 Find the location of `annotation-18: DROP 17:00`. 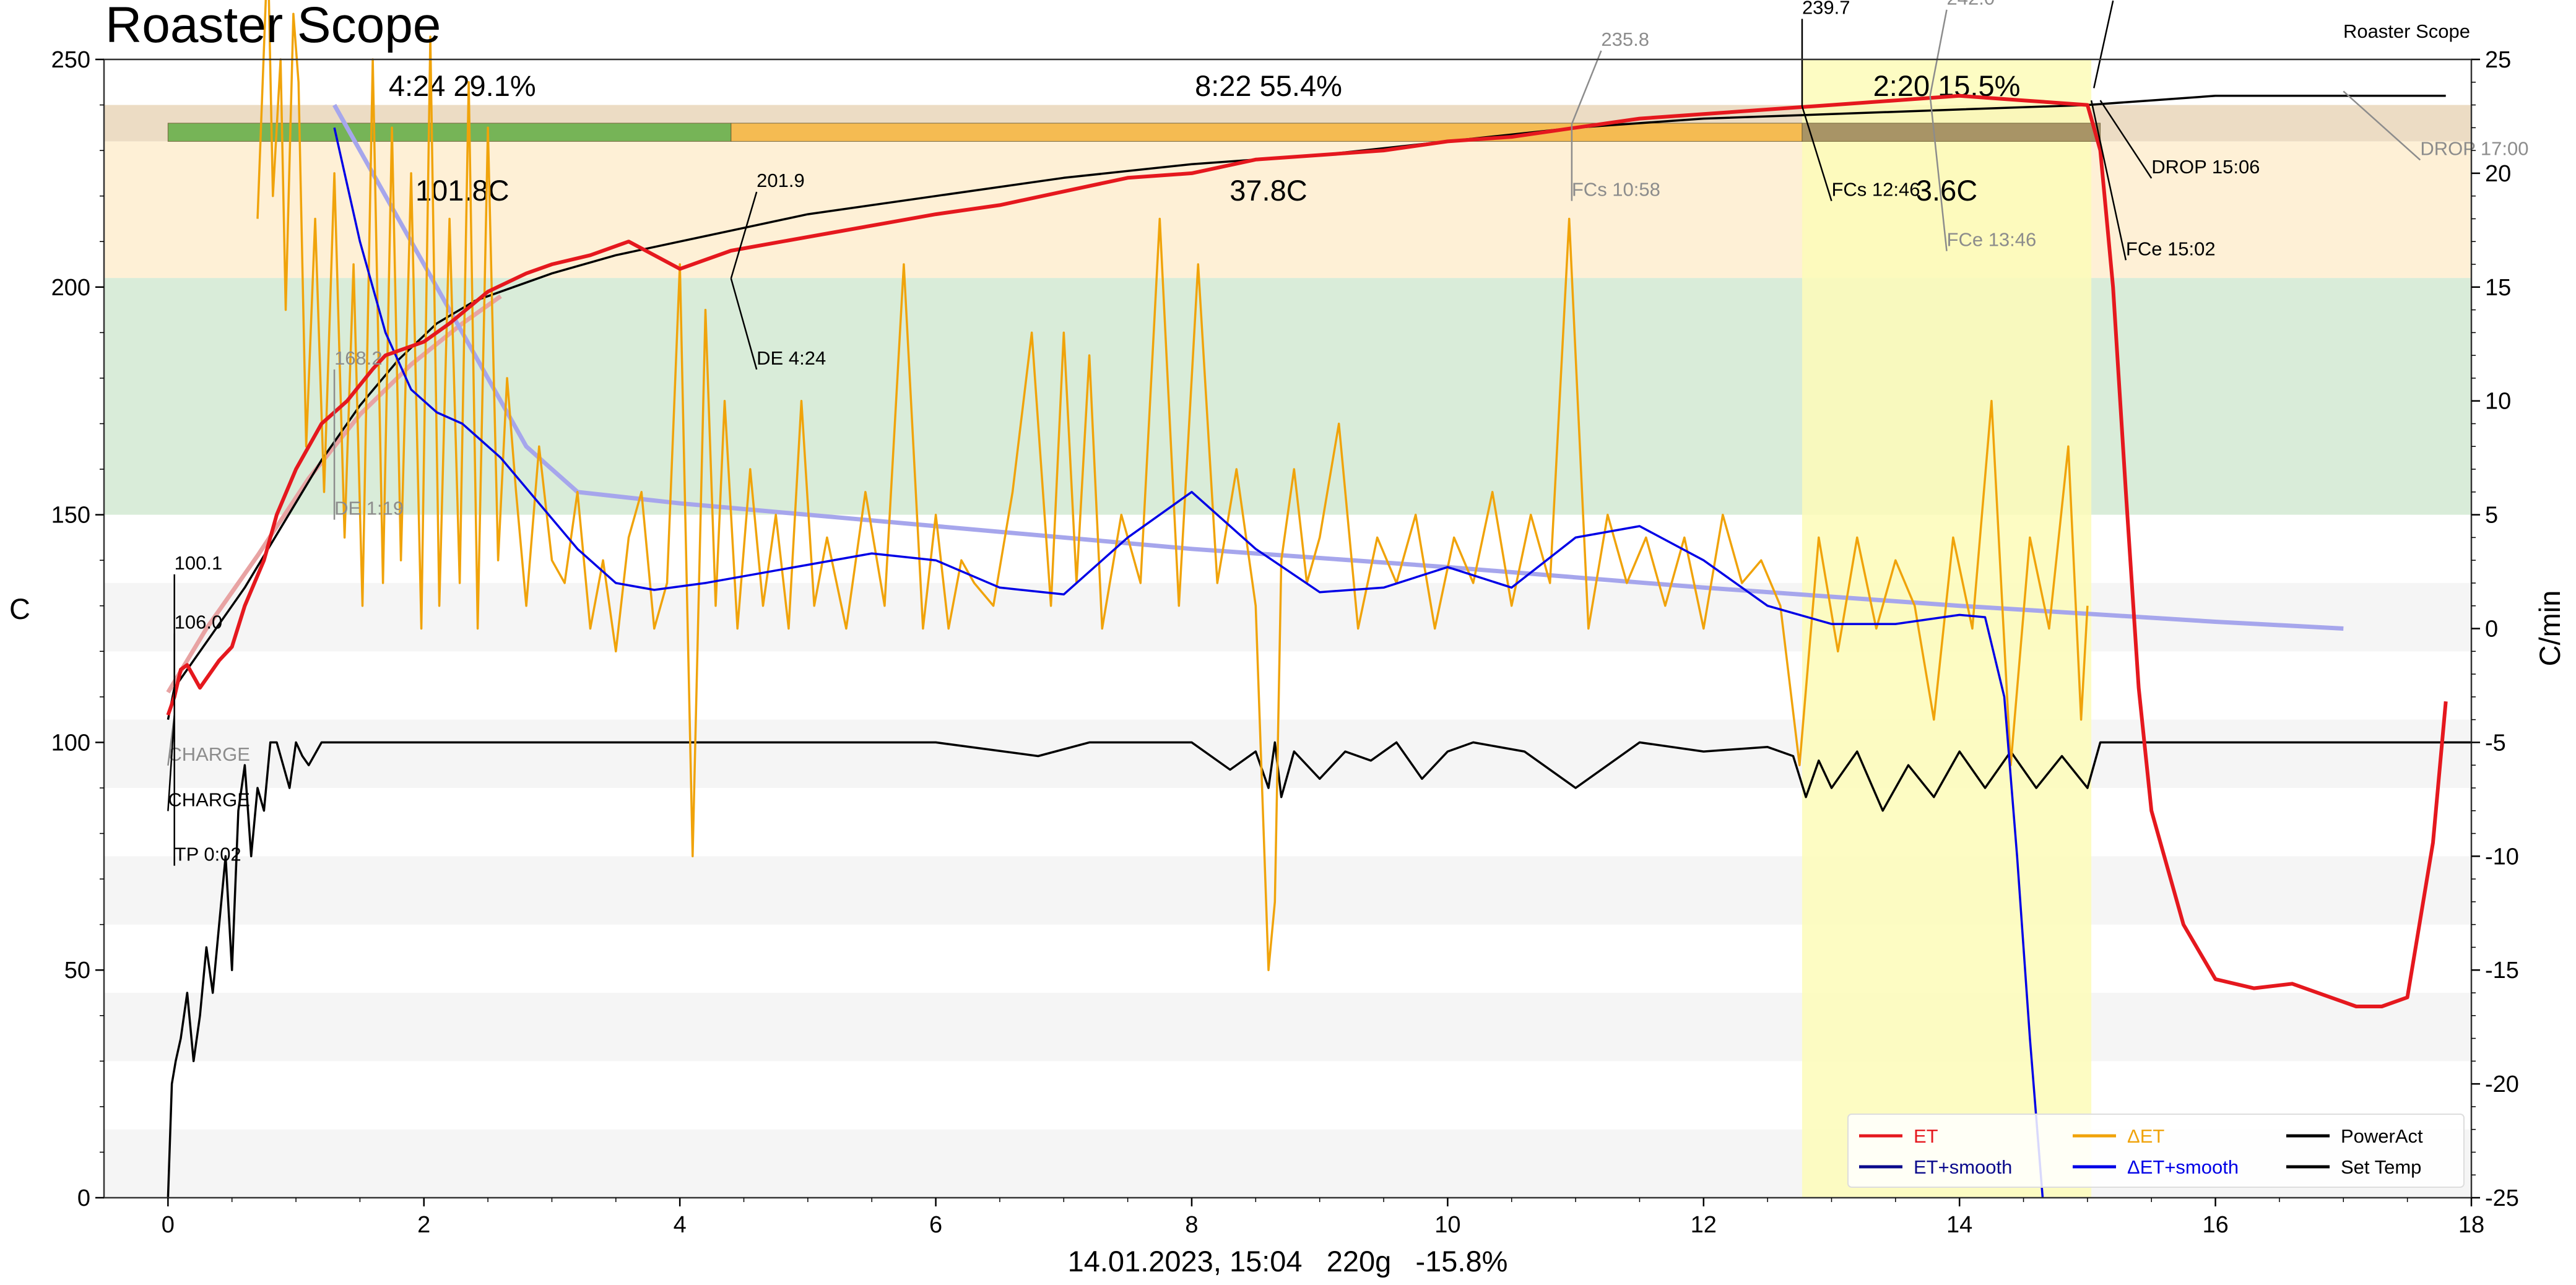

annotation-18: DROP 17:00 is located at coordinates (2474, 148).